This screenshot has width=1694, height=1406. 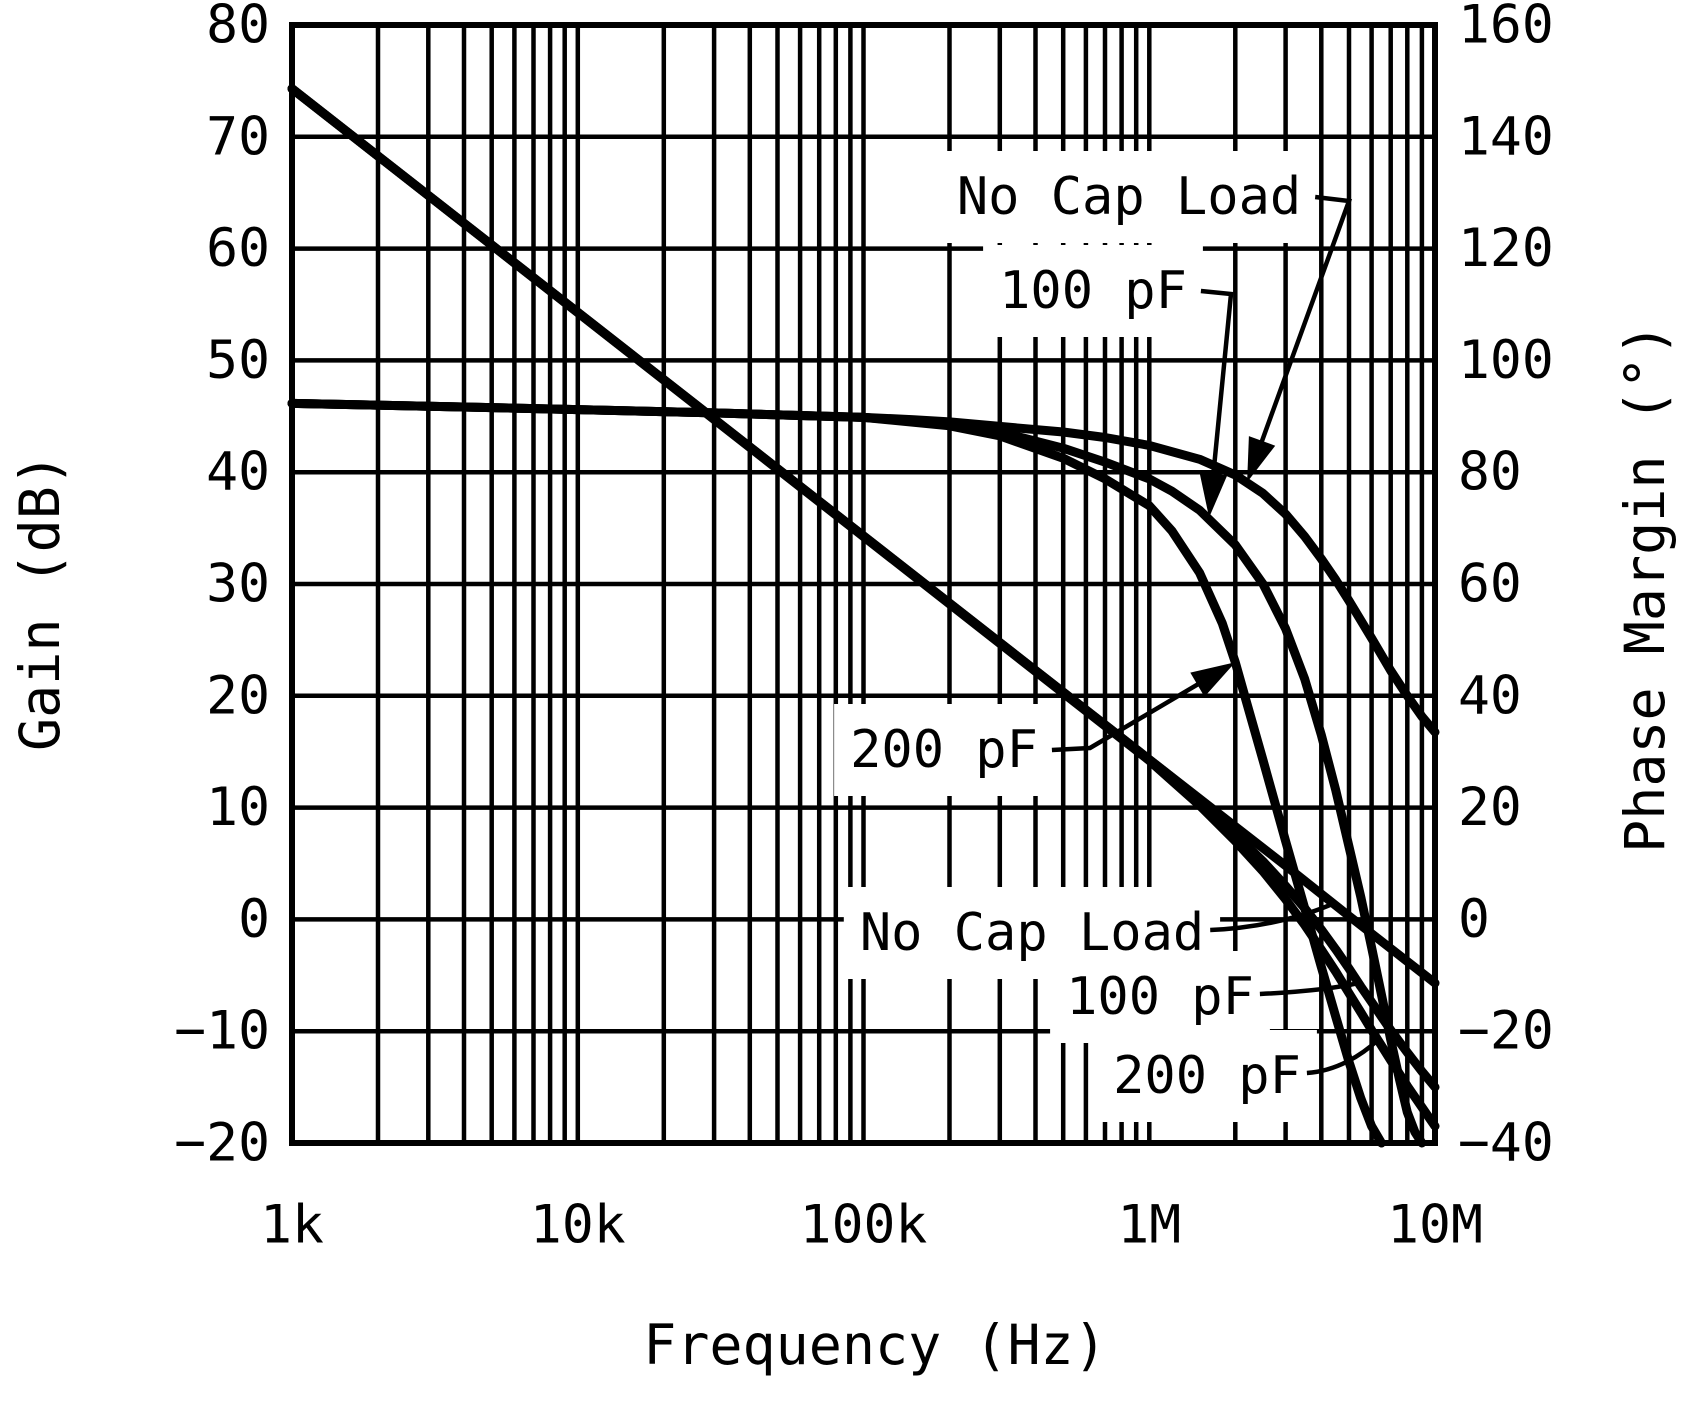 What do you see at coordinates (875, 1345) in the screenshot?
I see `x-axis-title: Frequency (Hz)` at bounding box center [875, 1345].